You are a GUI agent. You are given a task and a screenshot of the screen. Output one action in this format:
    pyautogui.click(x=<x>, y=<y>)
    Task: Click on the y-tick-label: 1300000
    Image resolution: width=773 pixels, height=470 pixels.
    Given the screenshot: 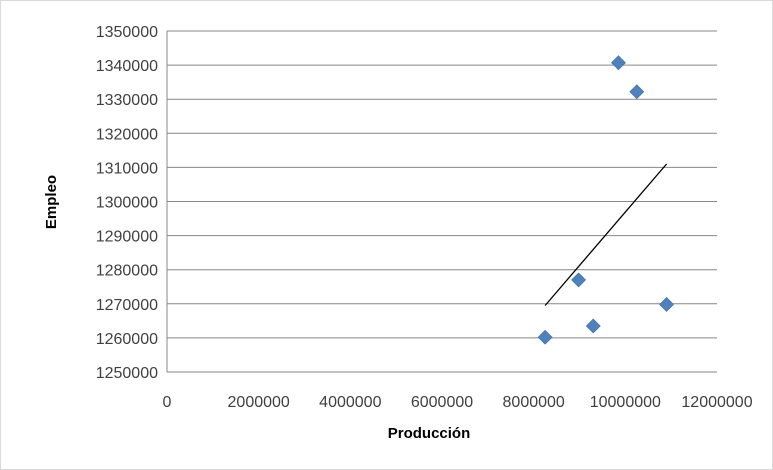 What is the action you would take?
    pyautogui.click(x=127, y=203)
    